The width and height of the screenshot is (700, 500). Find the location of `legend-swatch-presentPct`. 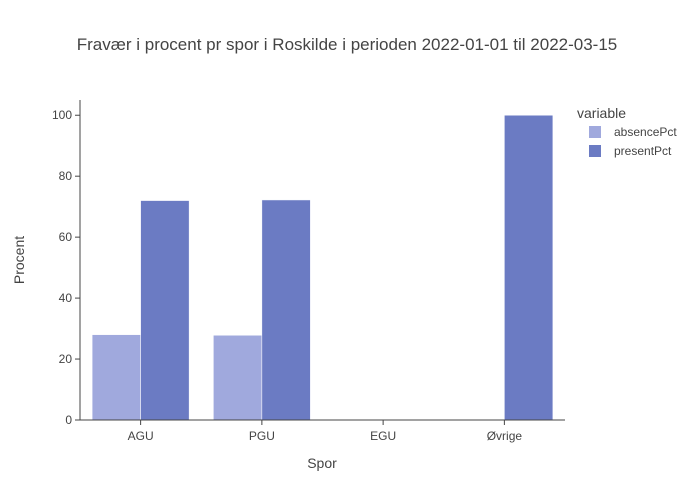

legend-swatch-presentPct is located at coordinates (595, 151).